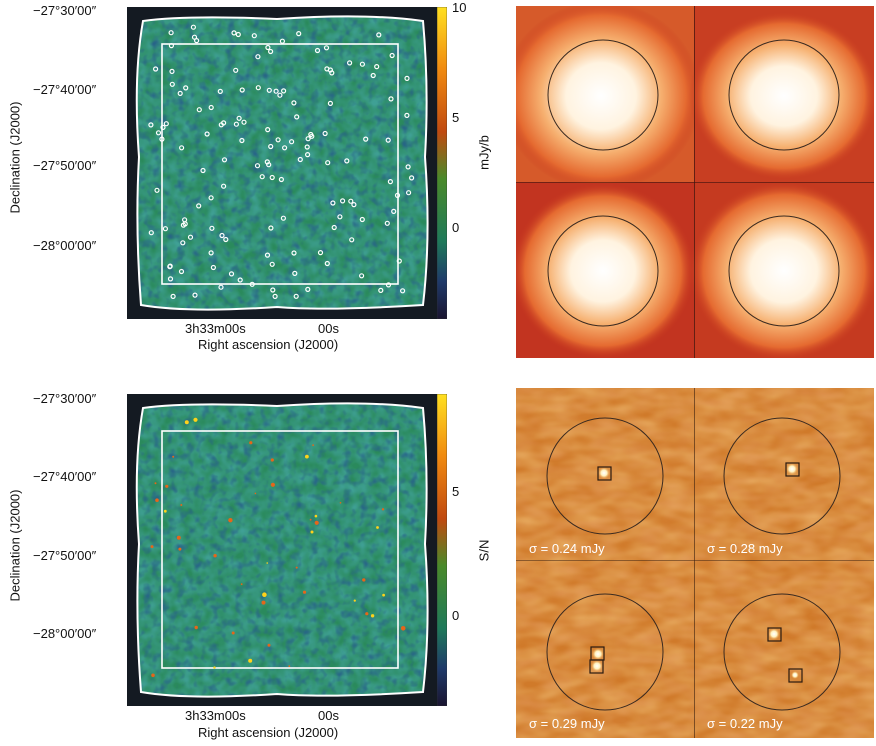 The height and width of the screenshot is (746, 876). Describe the element at coordinates (65, 398) in the screenshot. I see `bottom-ytick-1: −27°30′00″` at that location.